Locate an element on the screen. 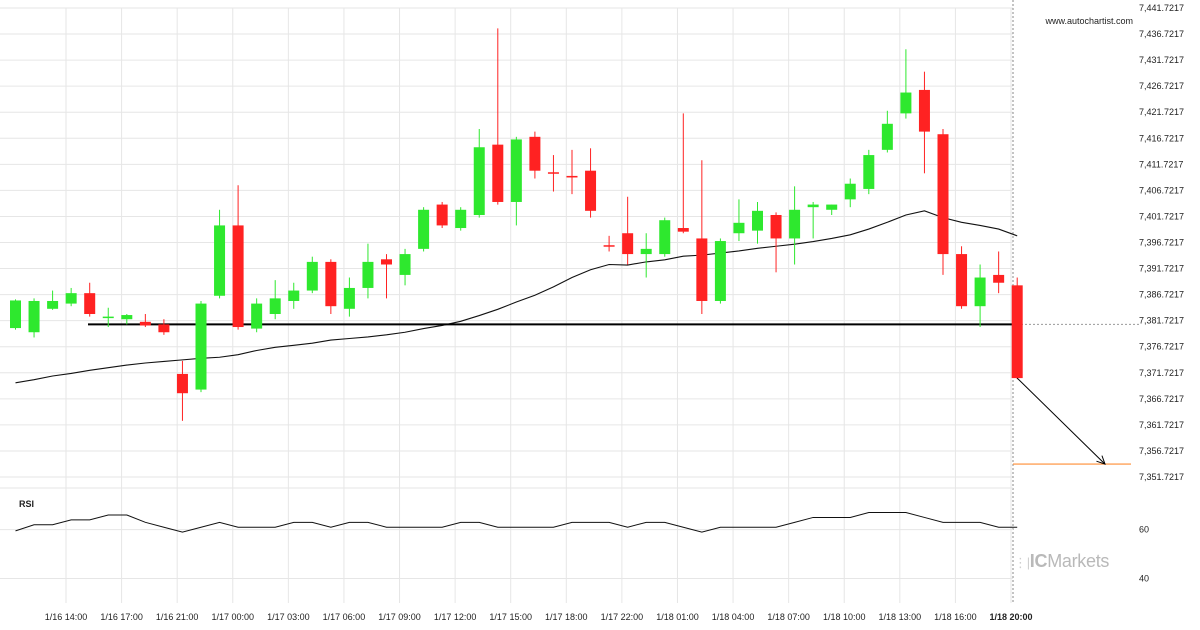 The image size is (1200, 630). rsi-label: RSI is located at coordinates (26, 504).